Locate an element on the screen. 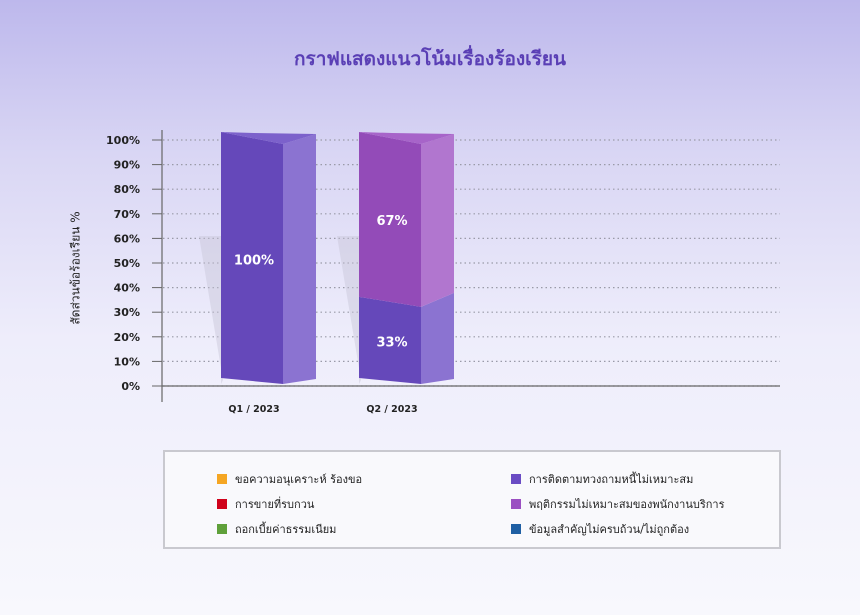 The width and height of the screenshot is (860, 615). legend-item: ถอกเบี้ยค่าธรรมเนียม is located at coordinates (276, 529).